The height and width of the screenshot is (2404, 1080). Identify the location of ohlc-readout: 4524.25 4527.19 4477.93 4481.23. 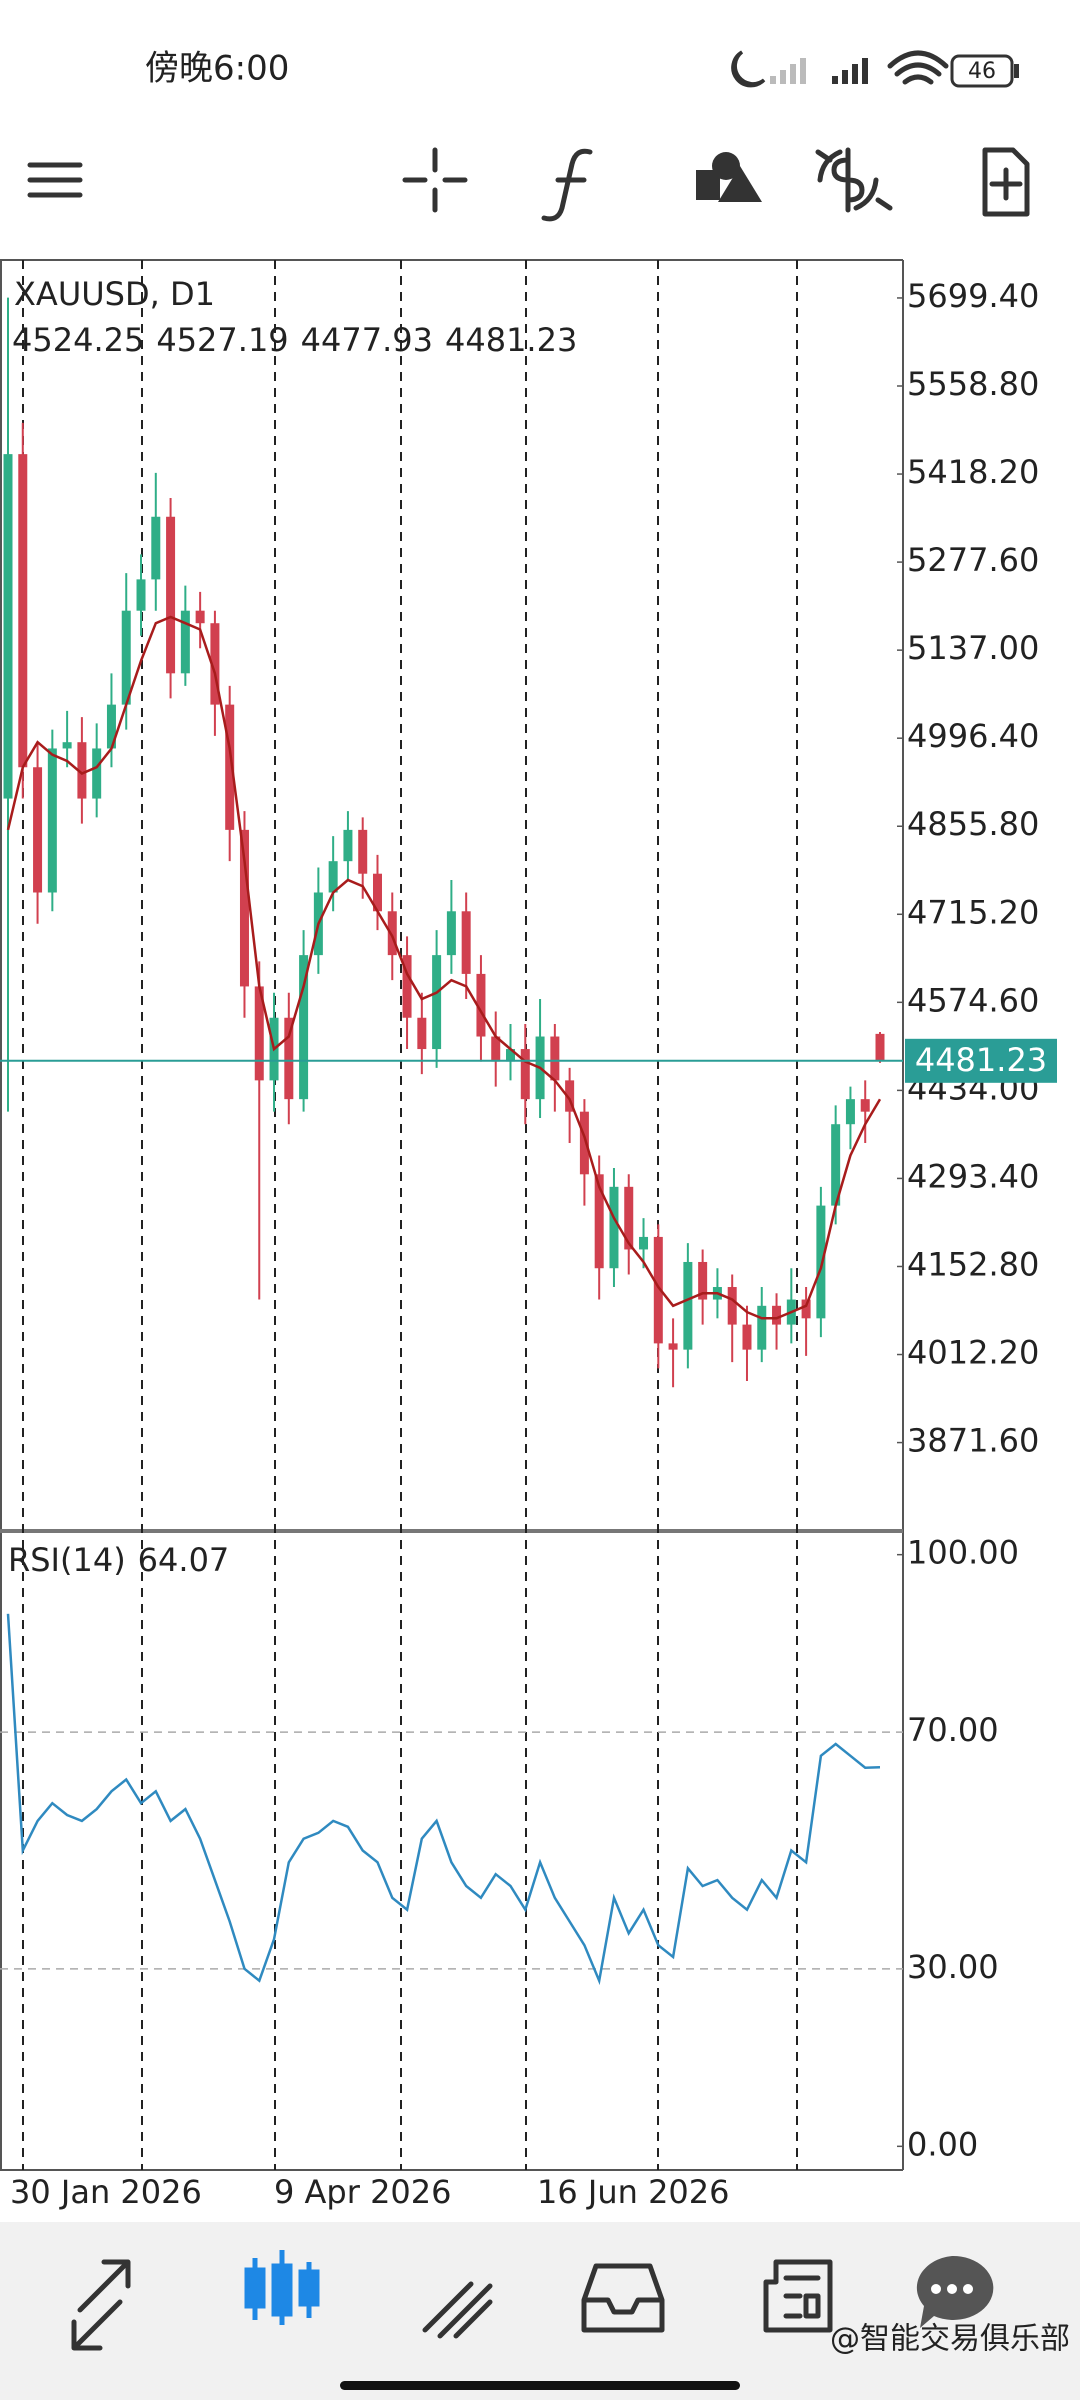
(294, 340).